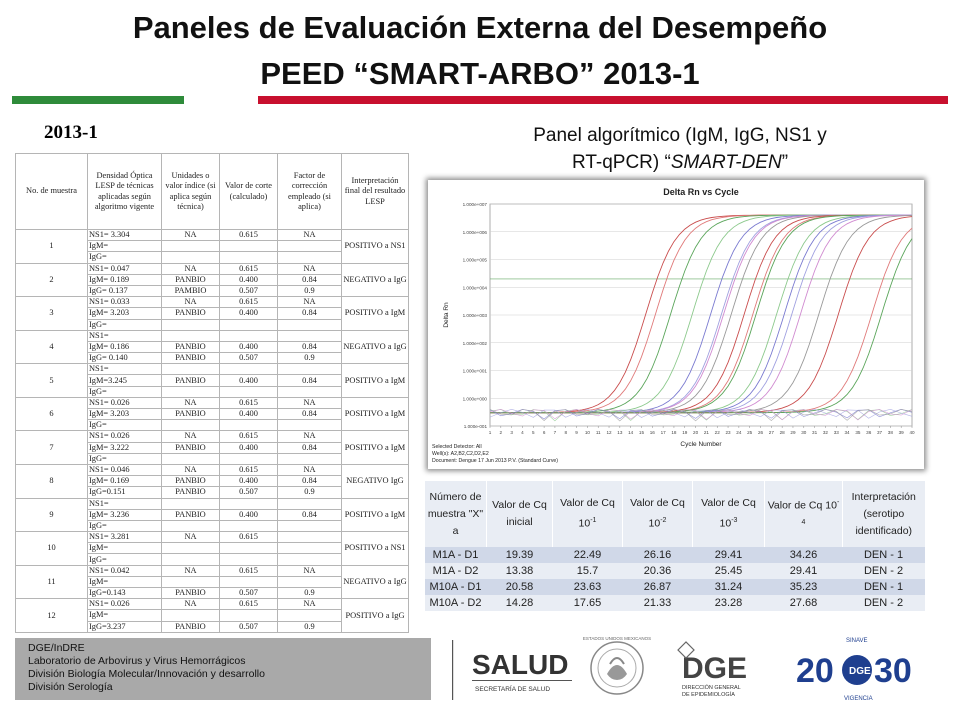  Describe the element at coordinates (883, 571) in the screenshot. I see `rt-cell: DEN - 2` at that location.